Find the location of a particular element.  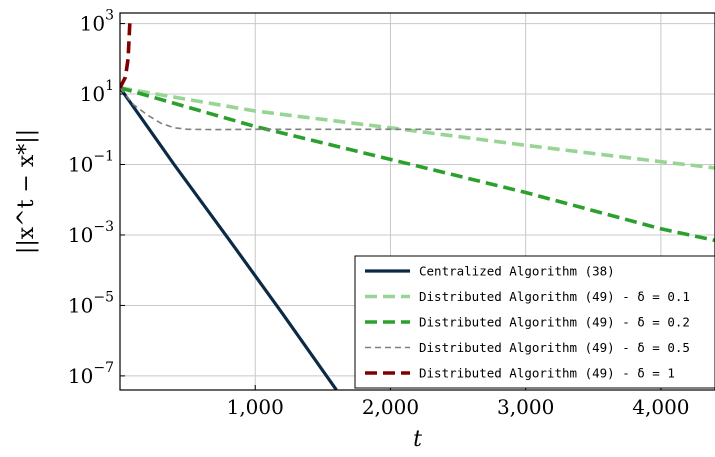

y-tick-label: 10⁻⁵ is located at coordinates (91, 303).